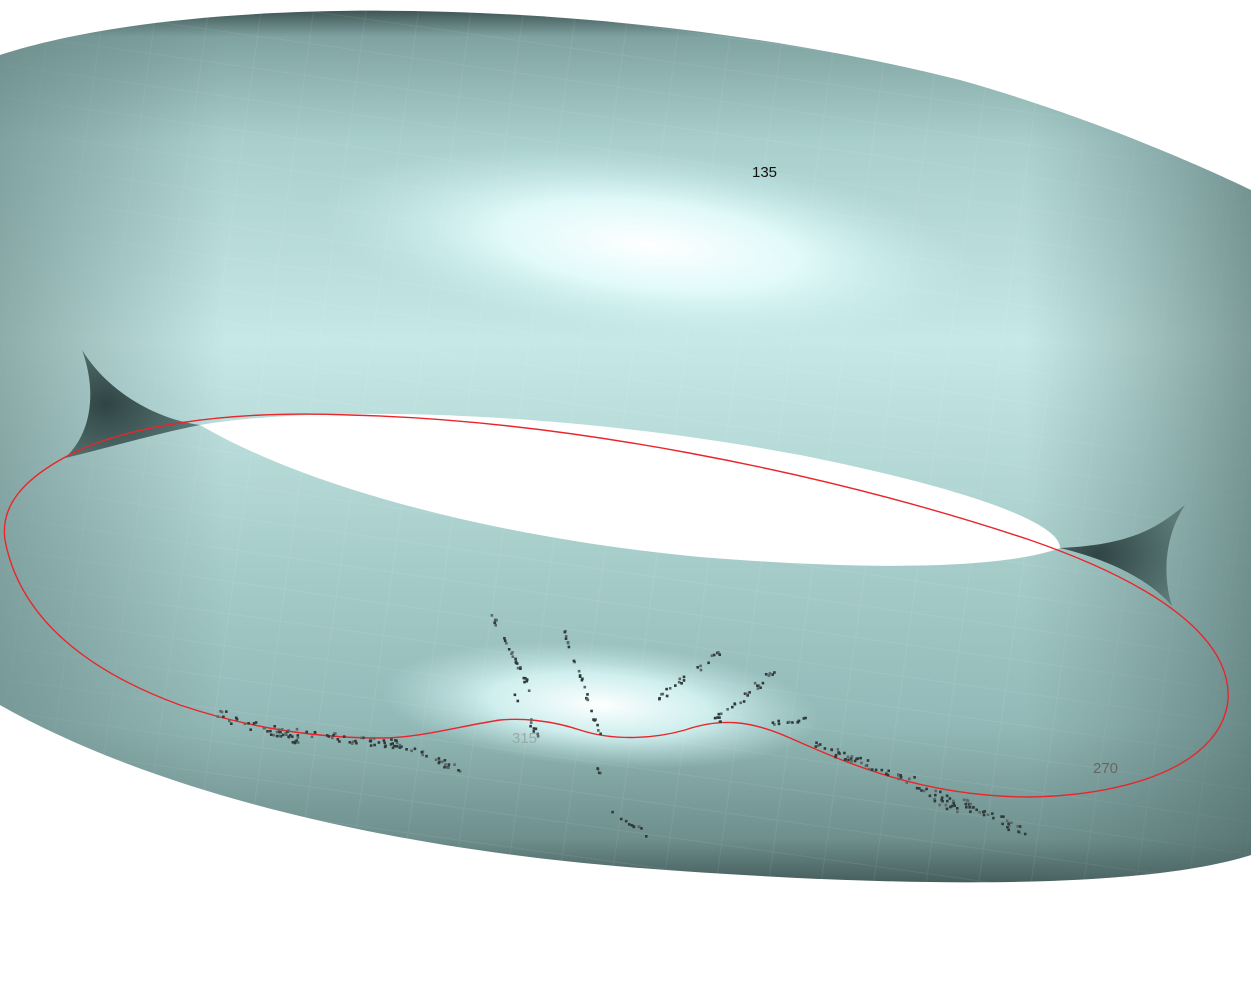  I want to click on inner-throat-left, so click(132, 404).